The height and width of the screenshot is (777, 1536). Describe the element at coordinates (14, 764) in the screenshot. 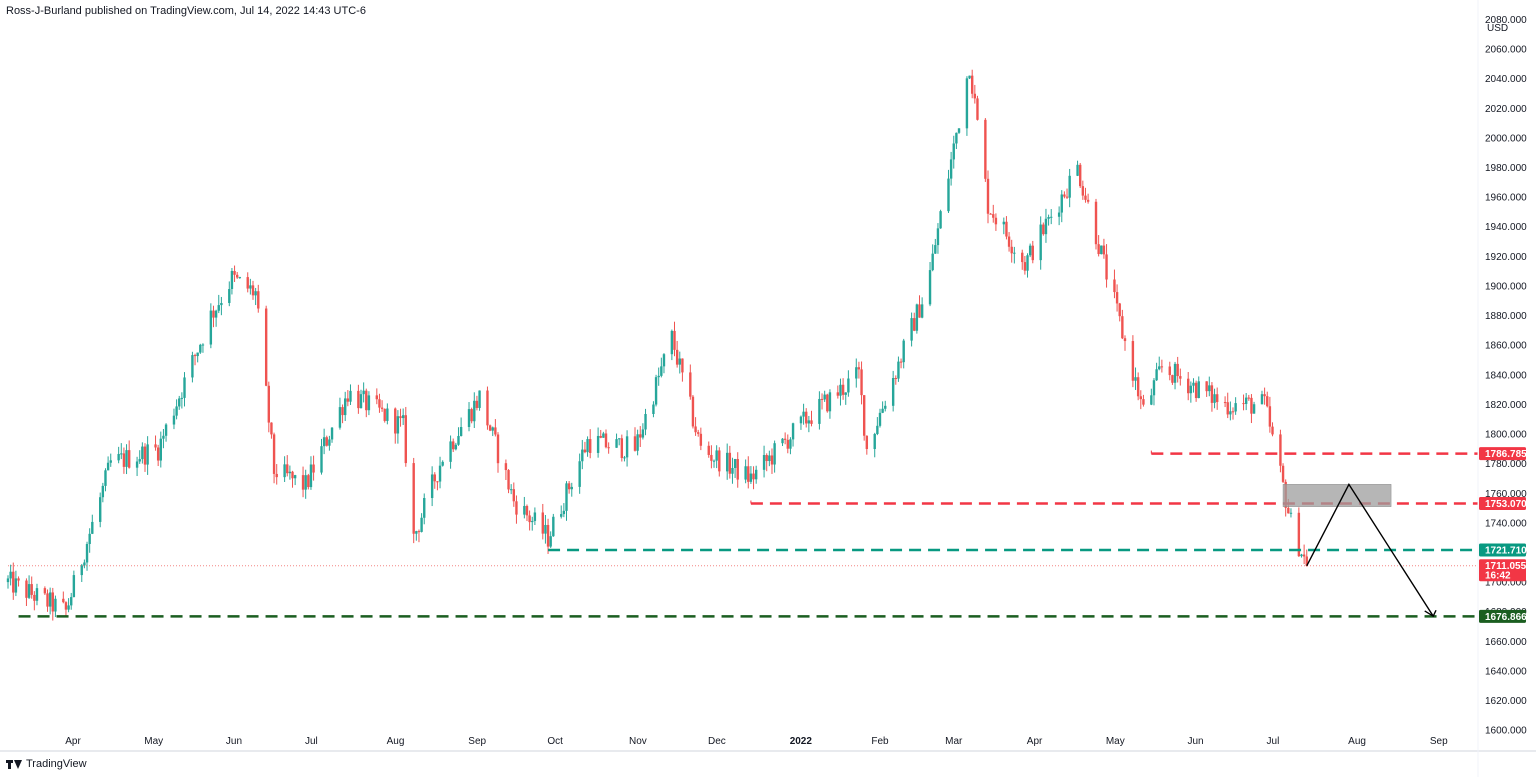

I see `tradingview-logo-icon` at that location.